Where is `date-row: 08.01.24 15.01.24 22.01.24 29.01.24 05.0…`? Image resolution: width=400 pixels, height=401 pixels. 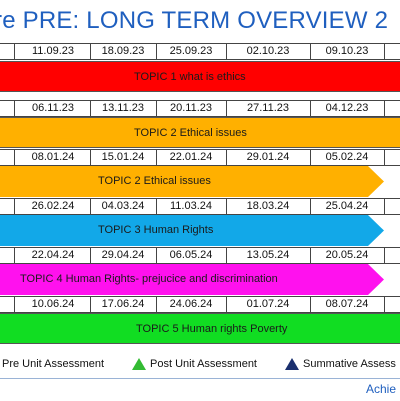 date-row: 08.01.24 15.01.24 22.01.24 29.01.24 05.0… is located at coordinates (200, 157).